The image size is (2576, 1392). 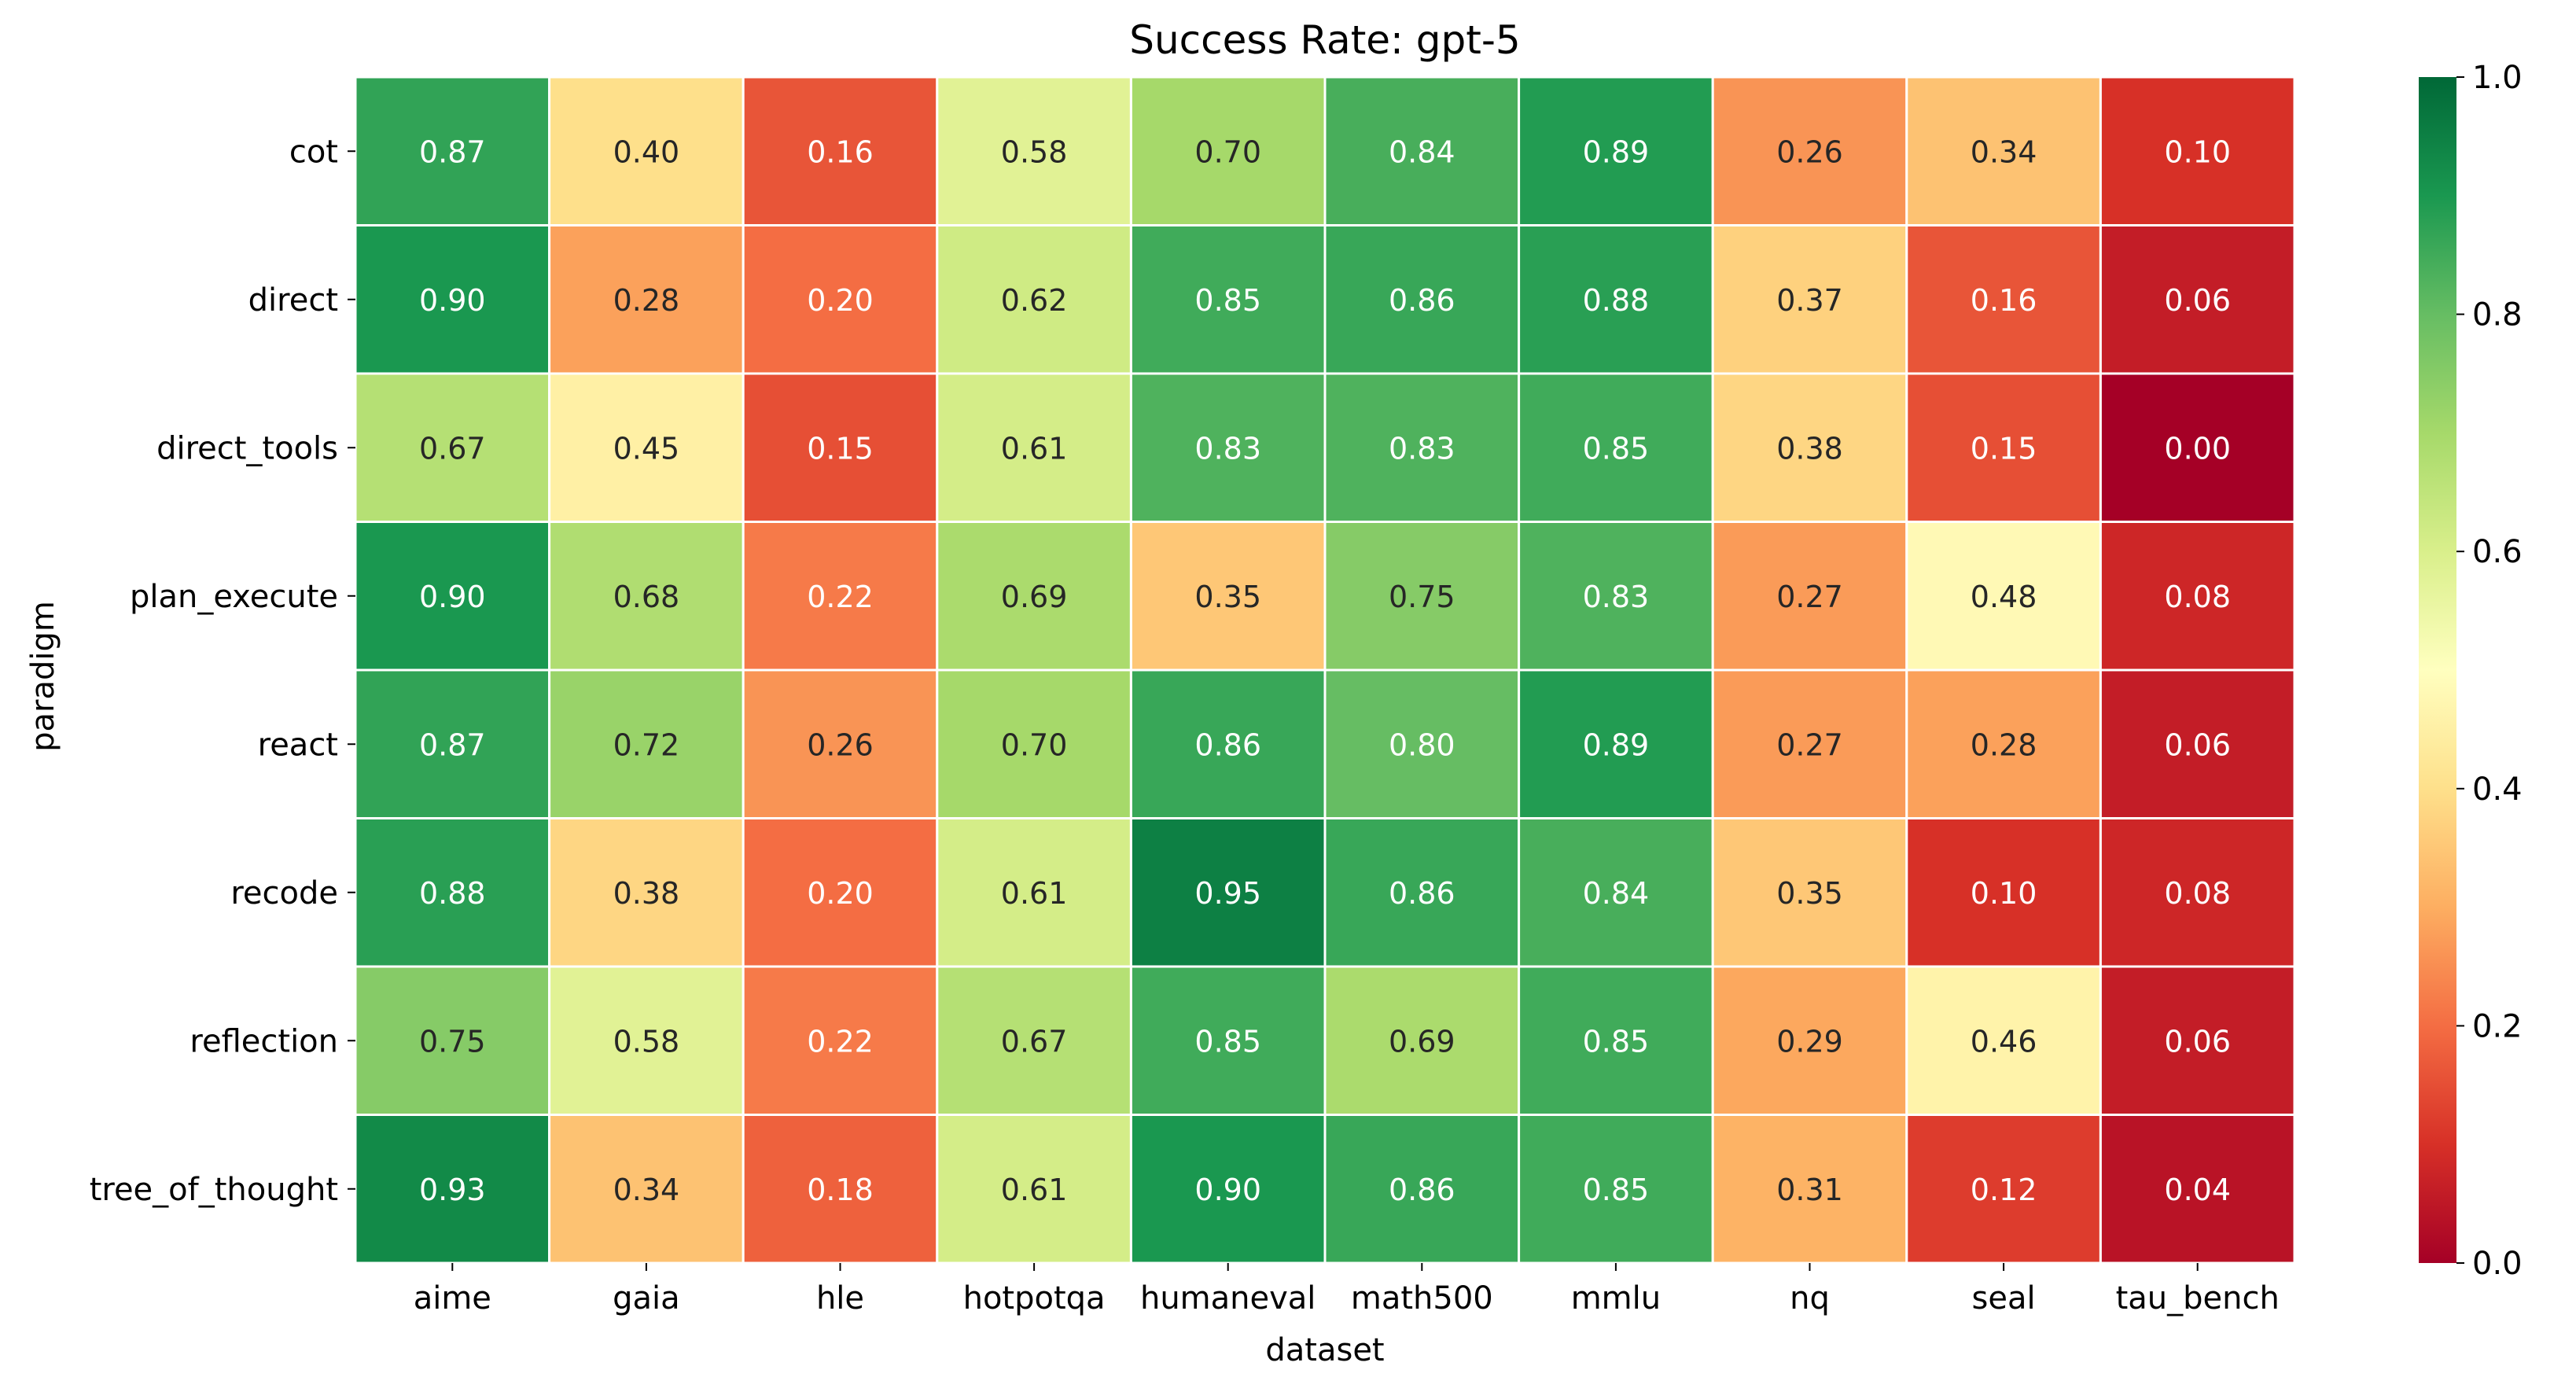 I want to click on colorbar-tick-label: 0.2, so click(x=2498, y=1026).